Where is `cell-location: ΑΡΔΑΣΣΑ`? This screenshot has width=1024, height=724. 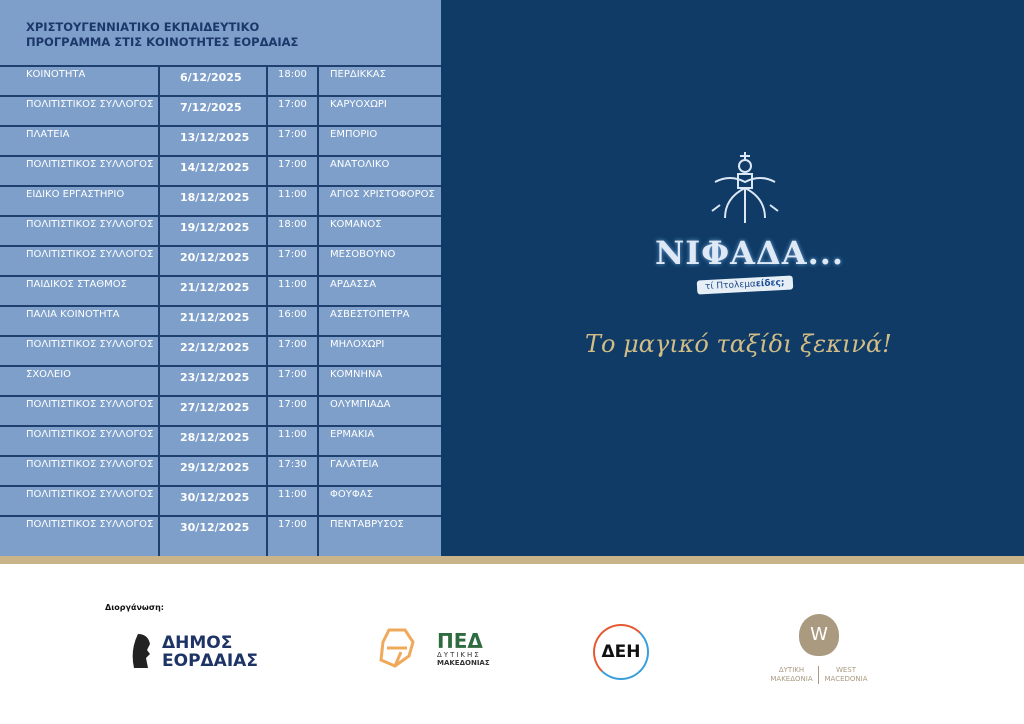
cell-location: ΑΡΔΑΣΣΑ is located at coordinates (353, 284).